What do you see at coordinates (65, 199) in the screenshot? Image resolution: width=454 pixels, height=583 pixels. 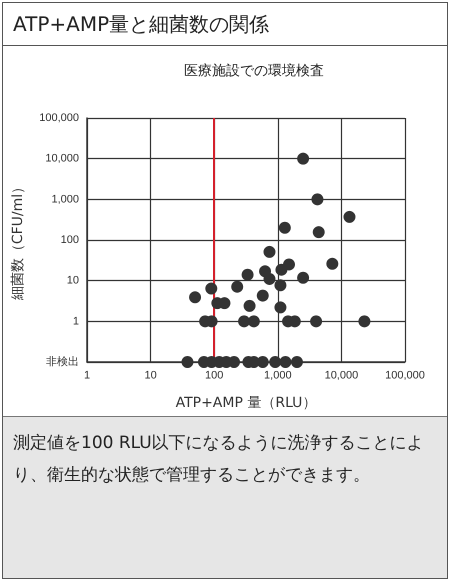 I see `y-tick-label: 1,000` at bounding box center [65, 199].